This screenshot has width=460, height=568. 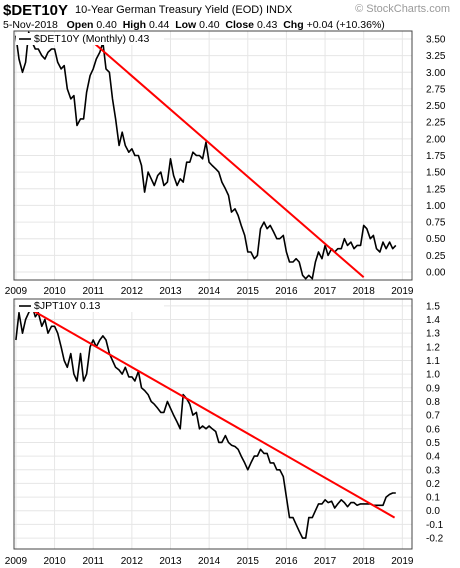 What do you see at coordinates (345, 25) in the screenshot?
I see `chg-value: +0.04 (+10.36%)` at bounding box center [345, 25].